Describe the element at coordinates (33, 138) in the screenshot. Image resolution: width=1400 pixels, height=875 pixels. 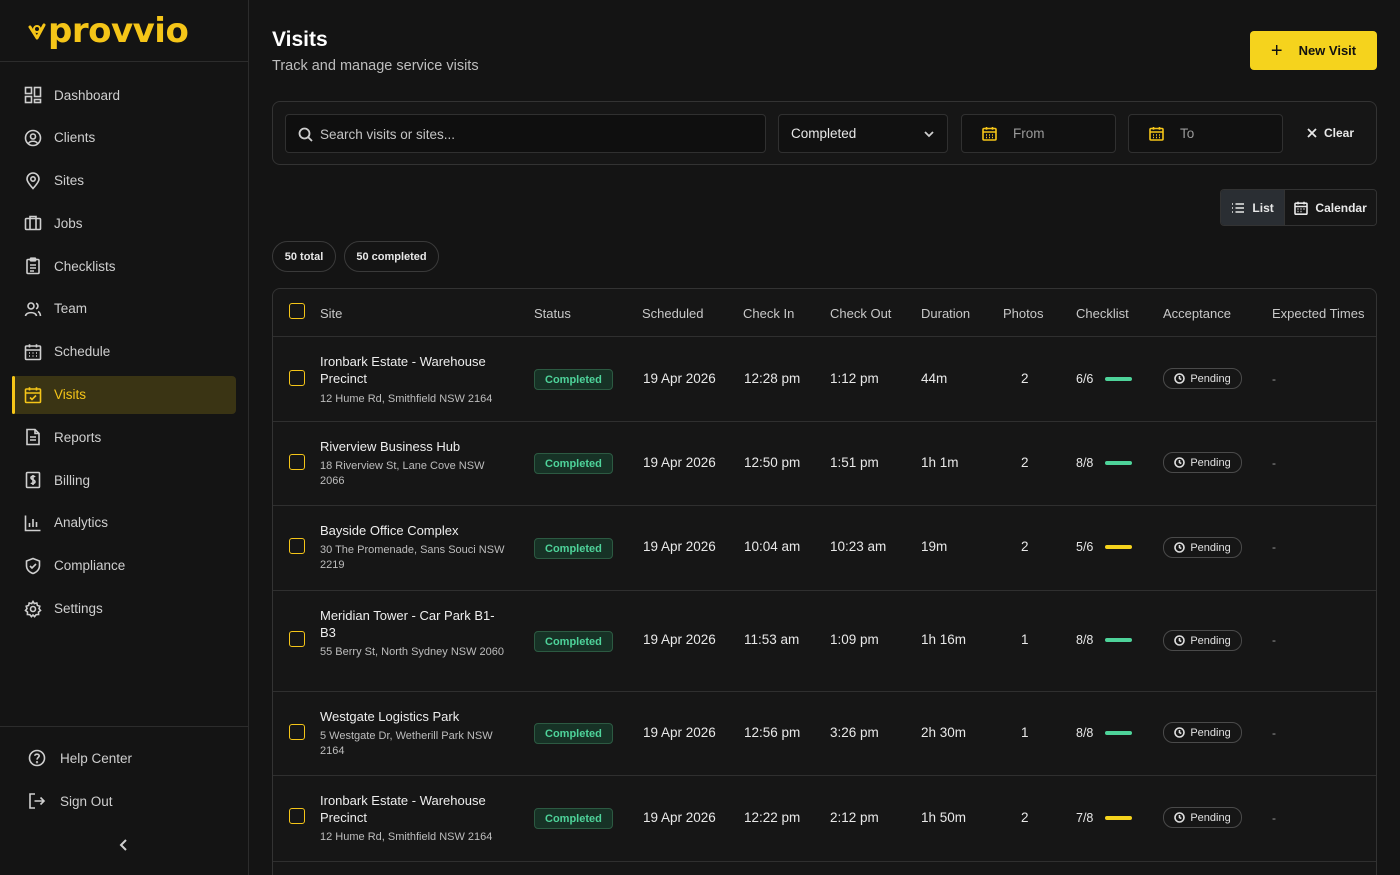
I see `user-circle-icon` at that location.